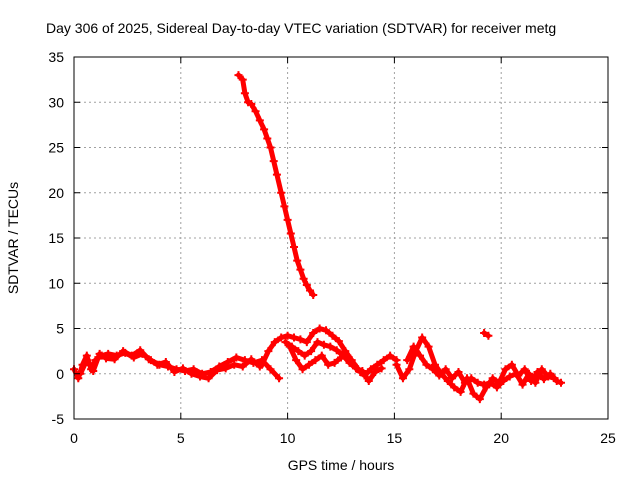  What do you see at coordinates (608, 438) in the screenshot?
I see `x-tick-label: 25` at bounding box center [608, 438].